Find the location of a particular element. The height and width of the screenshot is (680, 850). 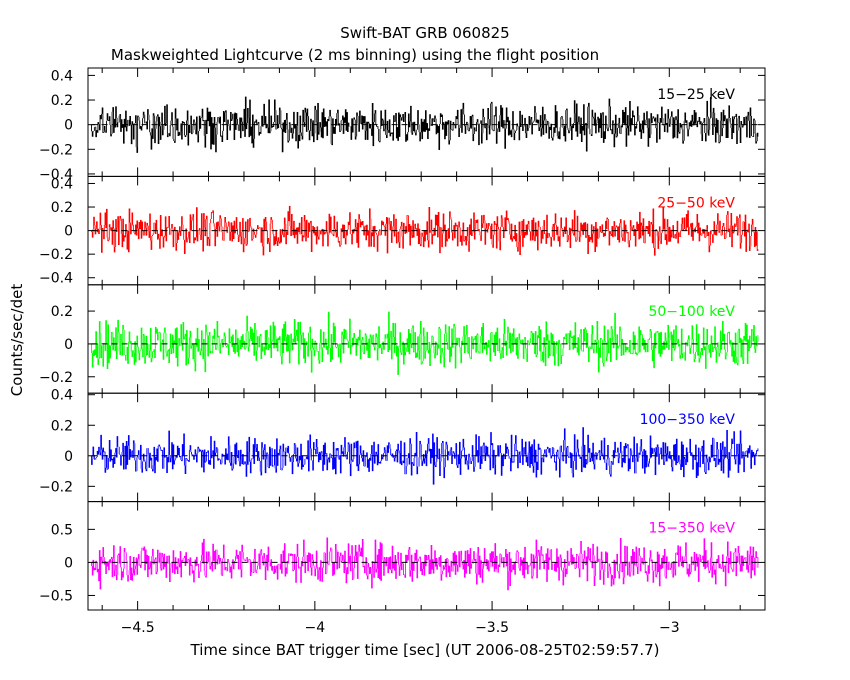

y-tick-label-3-0: −0.2 is located at coordinates (56, 487).